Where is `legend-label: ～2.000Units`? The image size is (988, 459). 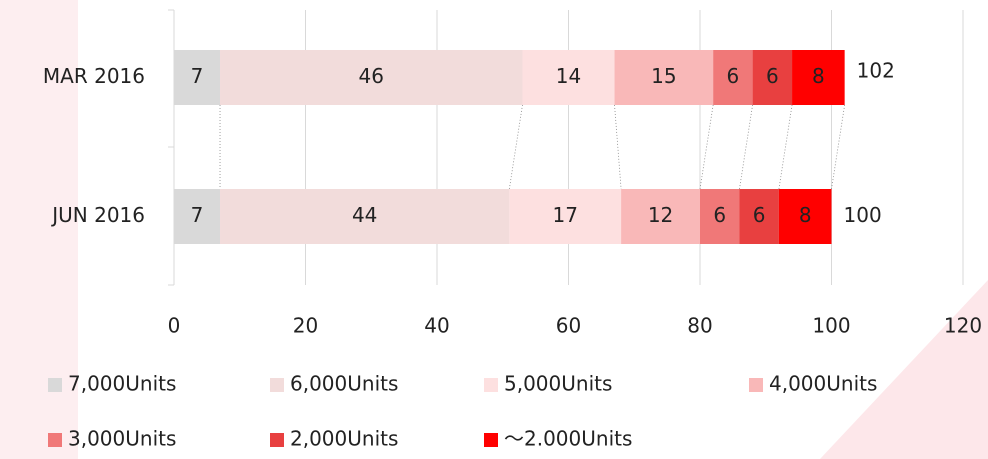
legend-label: ～2.000Units is located at coordinates (568, 439).